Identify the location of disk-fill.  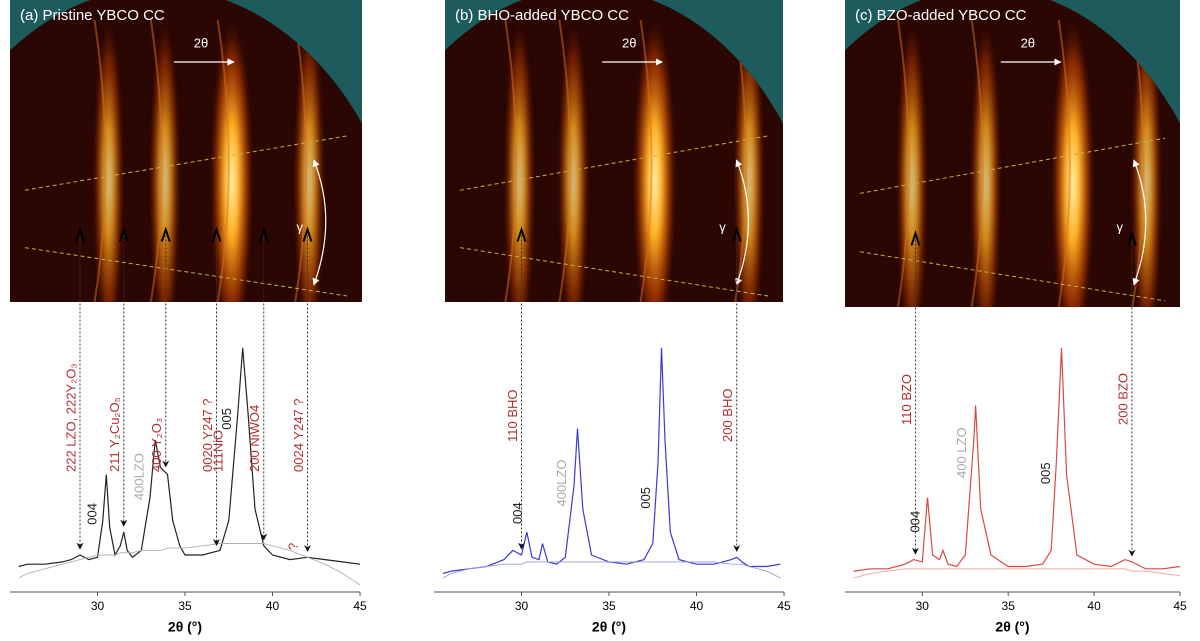
(614, 151).